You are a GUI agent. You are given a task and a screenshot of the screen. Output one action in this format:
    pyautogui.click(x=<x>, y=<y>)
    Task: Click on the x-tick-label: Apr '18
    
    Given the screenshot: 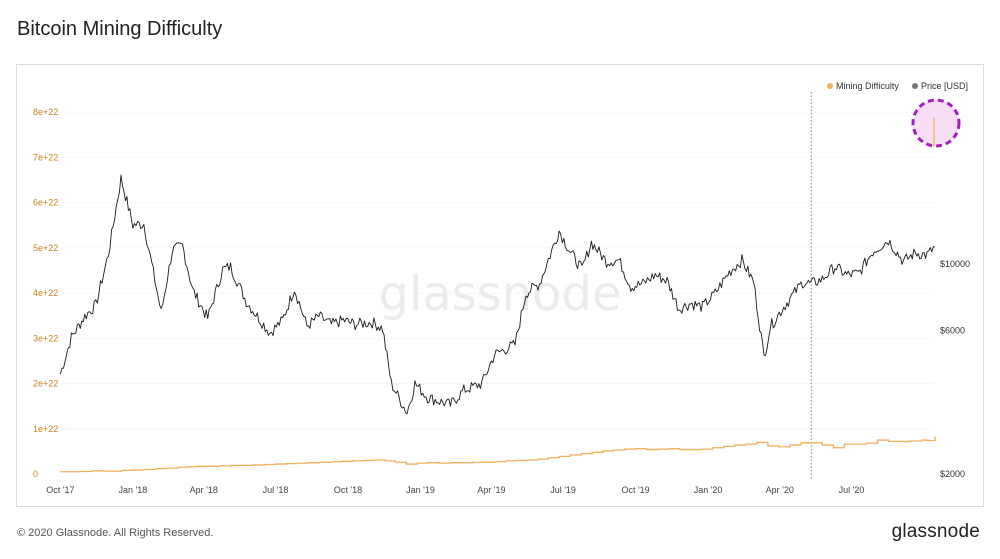 What is the action you would take?
    pyautogui.click(x=204, y=490)
    